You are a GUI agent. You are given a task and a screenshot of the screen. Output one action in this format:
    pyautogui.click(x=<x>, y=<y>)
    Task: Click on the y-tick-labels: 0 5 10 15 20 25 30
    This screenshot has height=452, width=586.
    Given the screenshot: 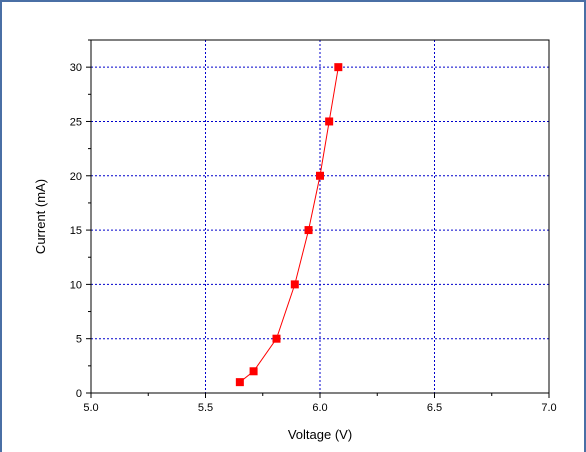 What is the action you would take?
    pyautogui.click(x=76, y=231)
    